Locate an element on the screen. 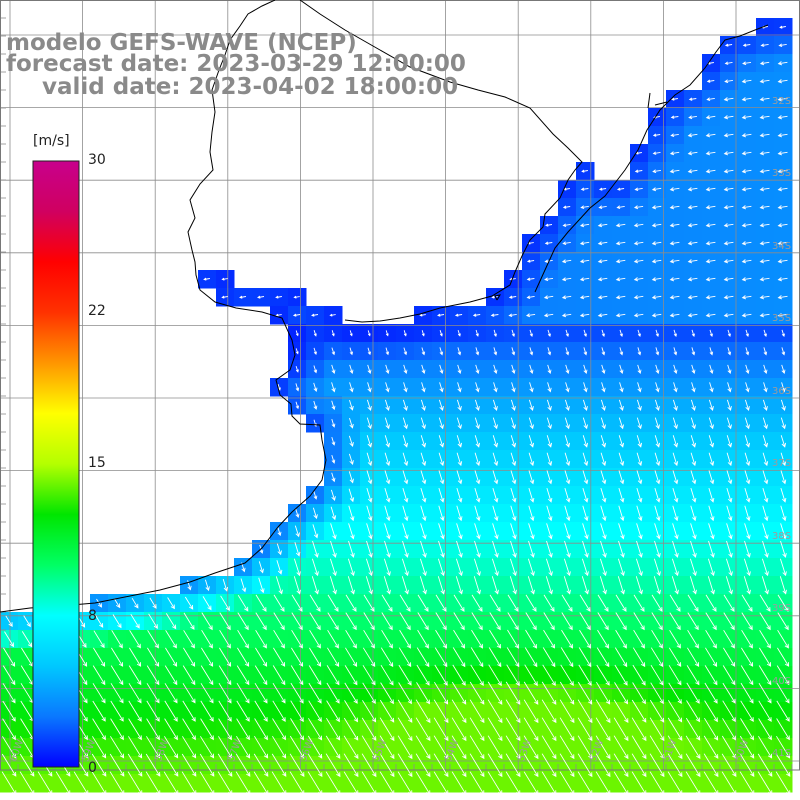 The height and width of the screenshot is (800, 800). lat-label-35s: 35S is located at coordinates (782, 318).